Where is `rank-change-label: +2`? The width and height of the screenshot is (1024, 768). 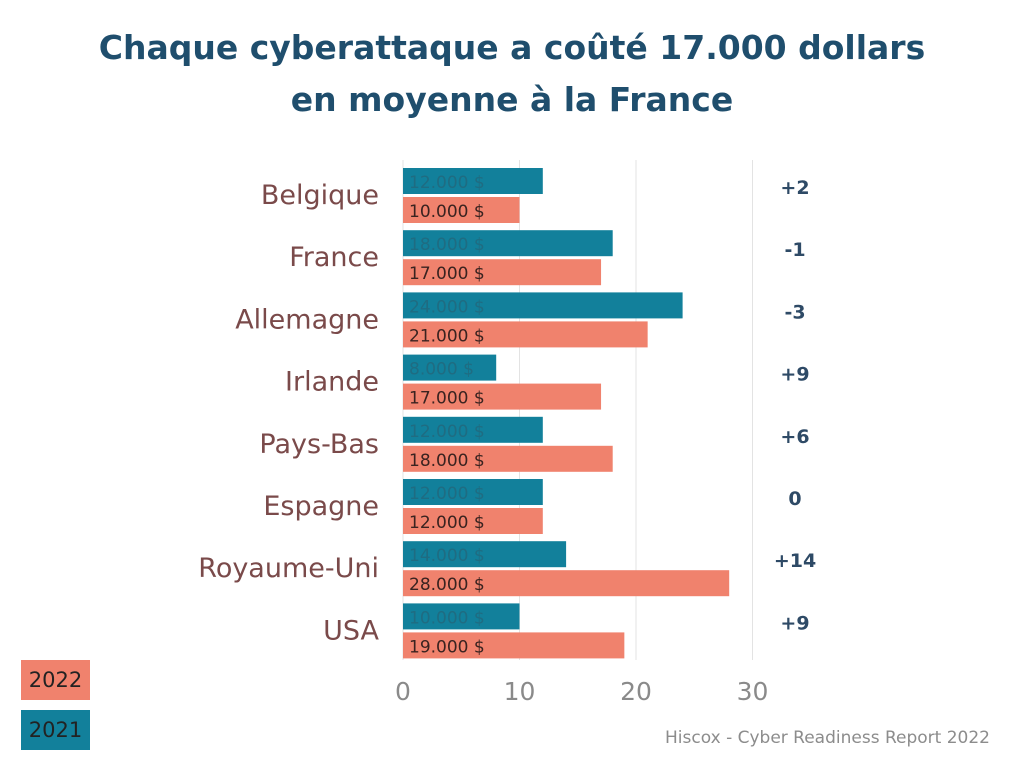 rank-change-label: +2 is located at coordinates (794, 188).